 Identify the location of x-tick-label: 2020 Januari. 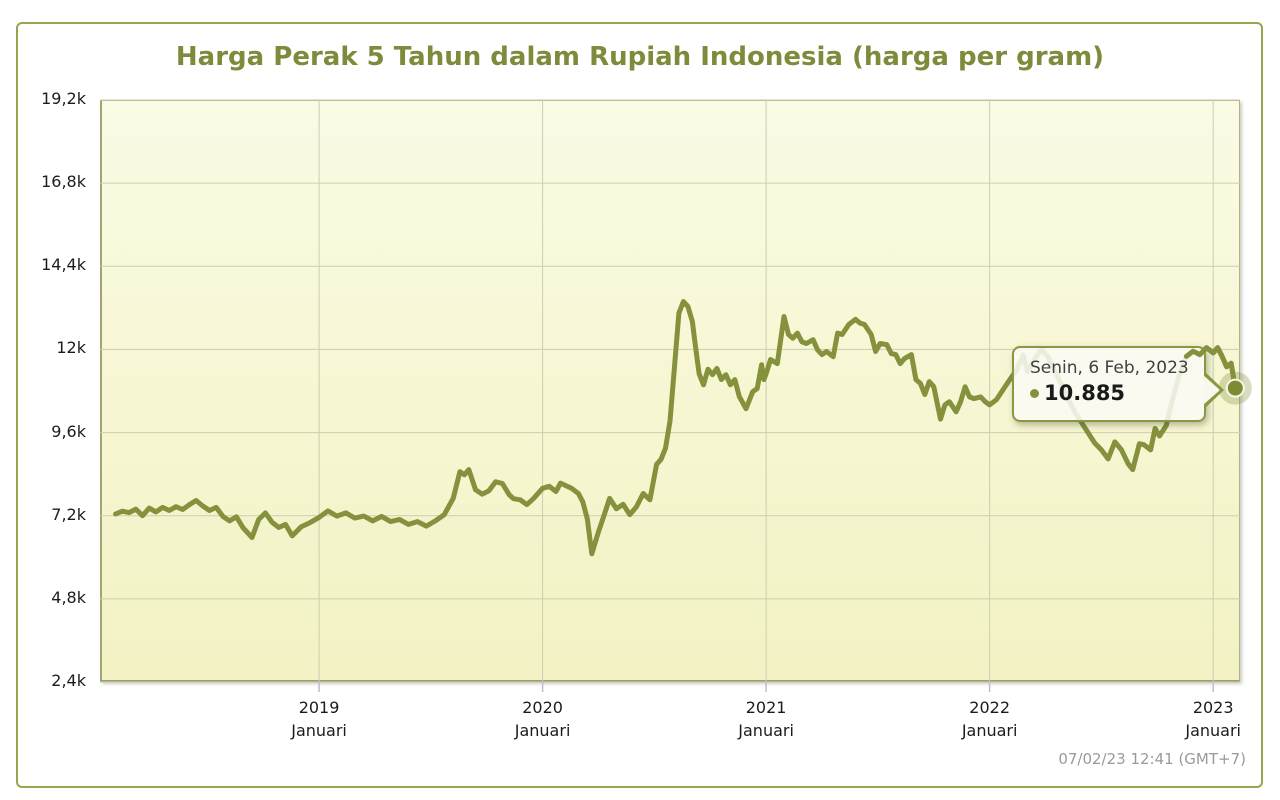
(542, 719).